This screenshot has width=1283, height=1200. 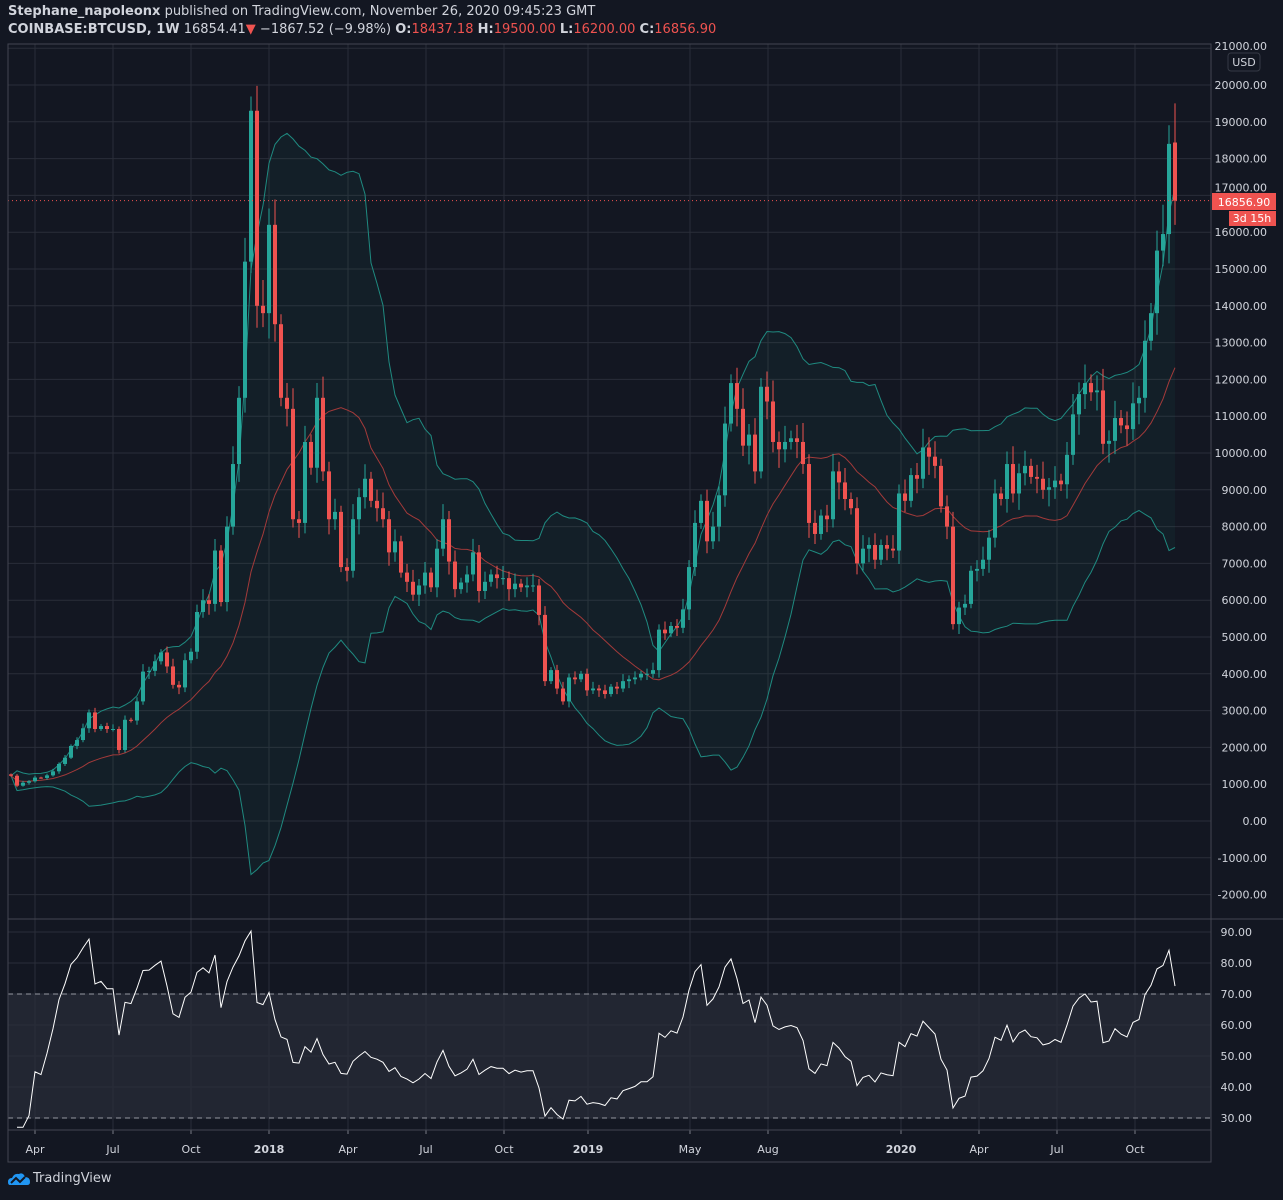 I want to click on last-price: 16854.41, so click(x=214, y=29).